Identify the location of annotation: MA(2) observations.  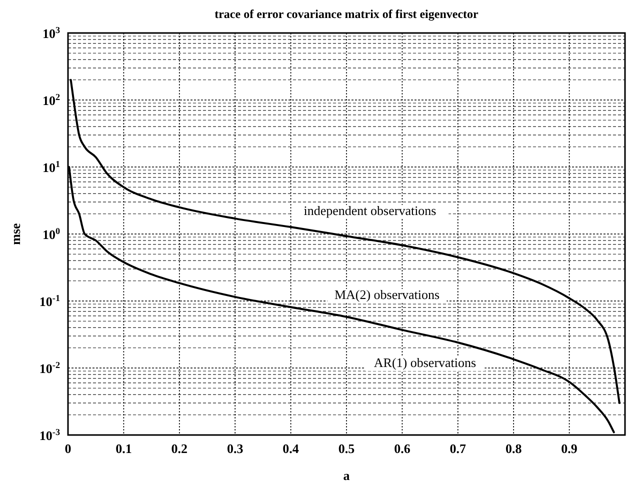
(387, 294).